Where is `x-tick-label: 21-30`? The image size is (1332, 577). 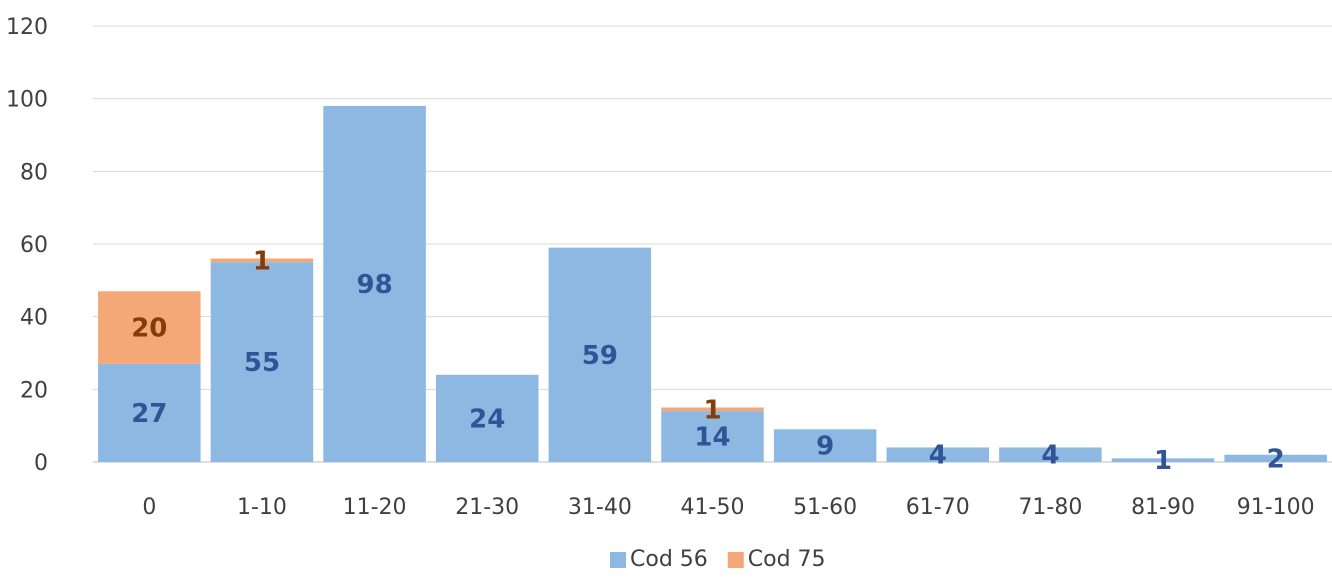
x-tick-label: 21-30 is located at coordinates (487, 507).